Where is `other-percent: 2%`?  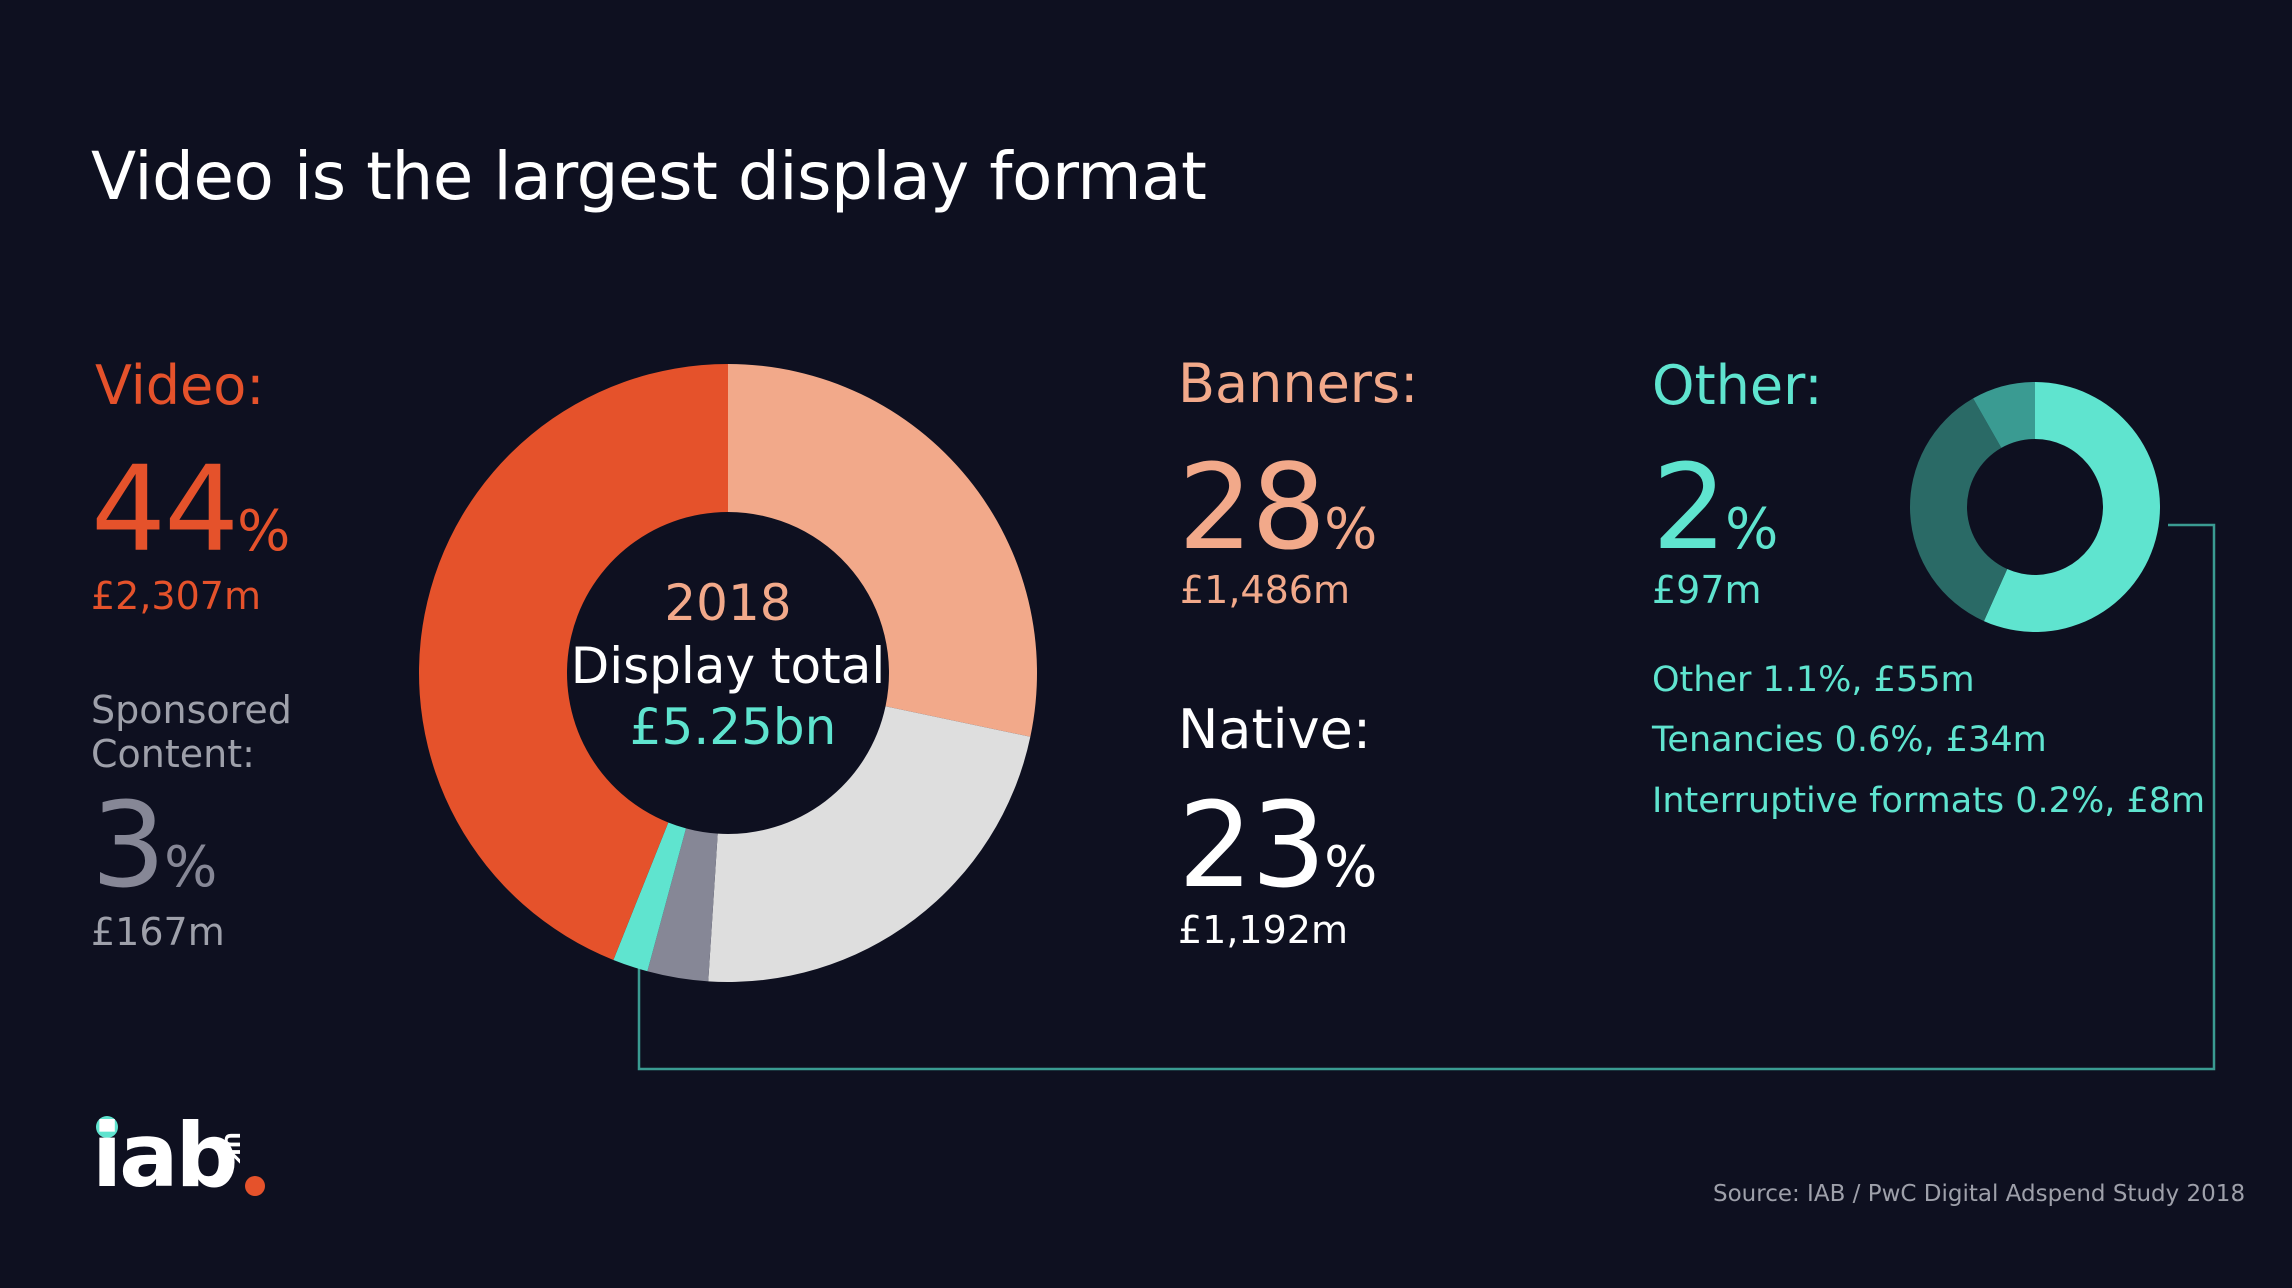
other-percent: 2% is located at coordinates (1715, 507).